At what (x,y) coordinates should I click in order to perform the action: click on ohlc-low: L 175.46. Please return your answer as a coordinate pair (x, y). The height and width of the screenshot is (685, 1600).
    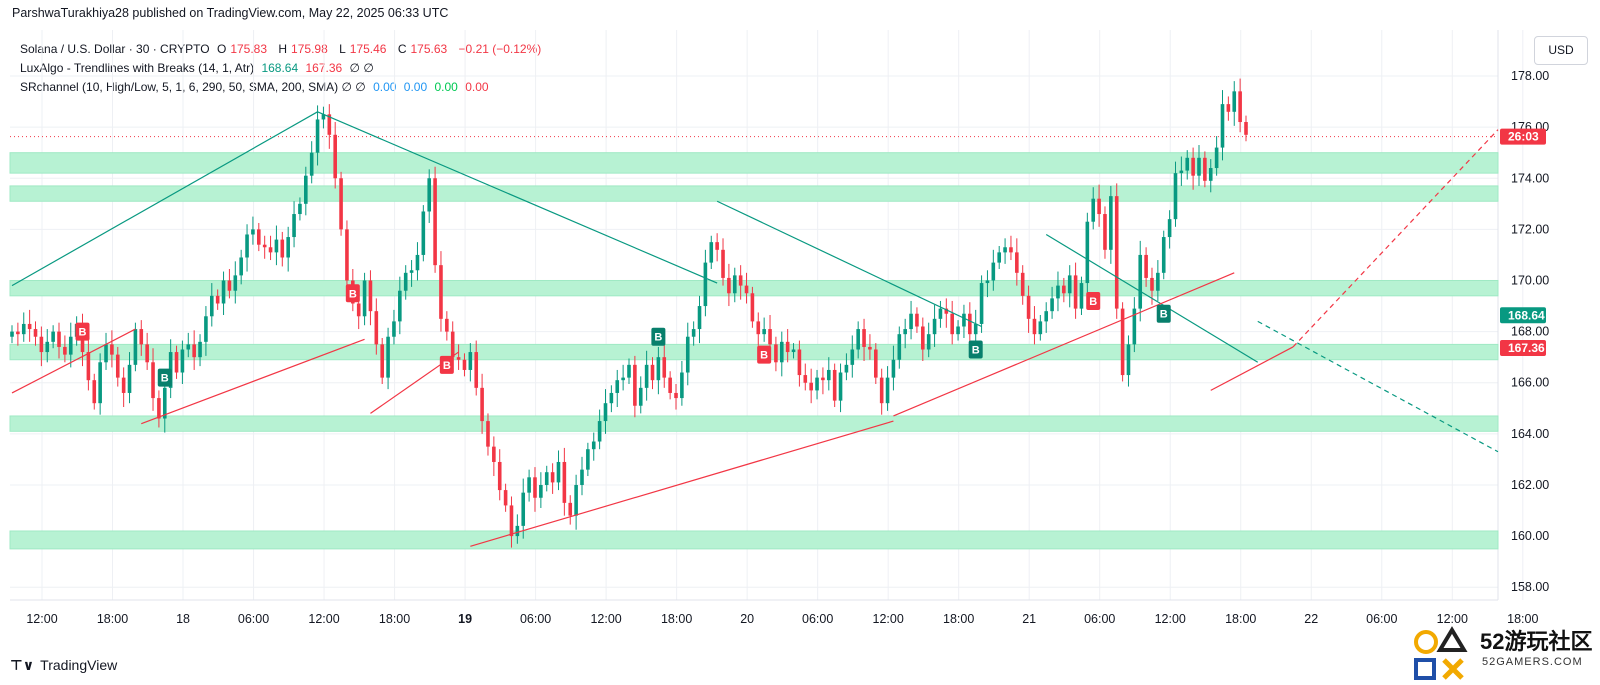
    Looking at the image, I should click on (363, 49).